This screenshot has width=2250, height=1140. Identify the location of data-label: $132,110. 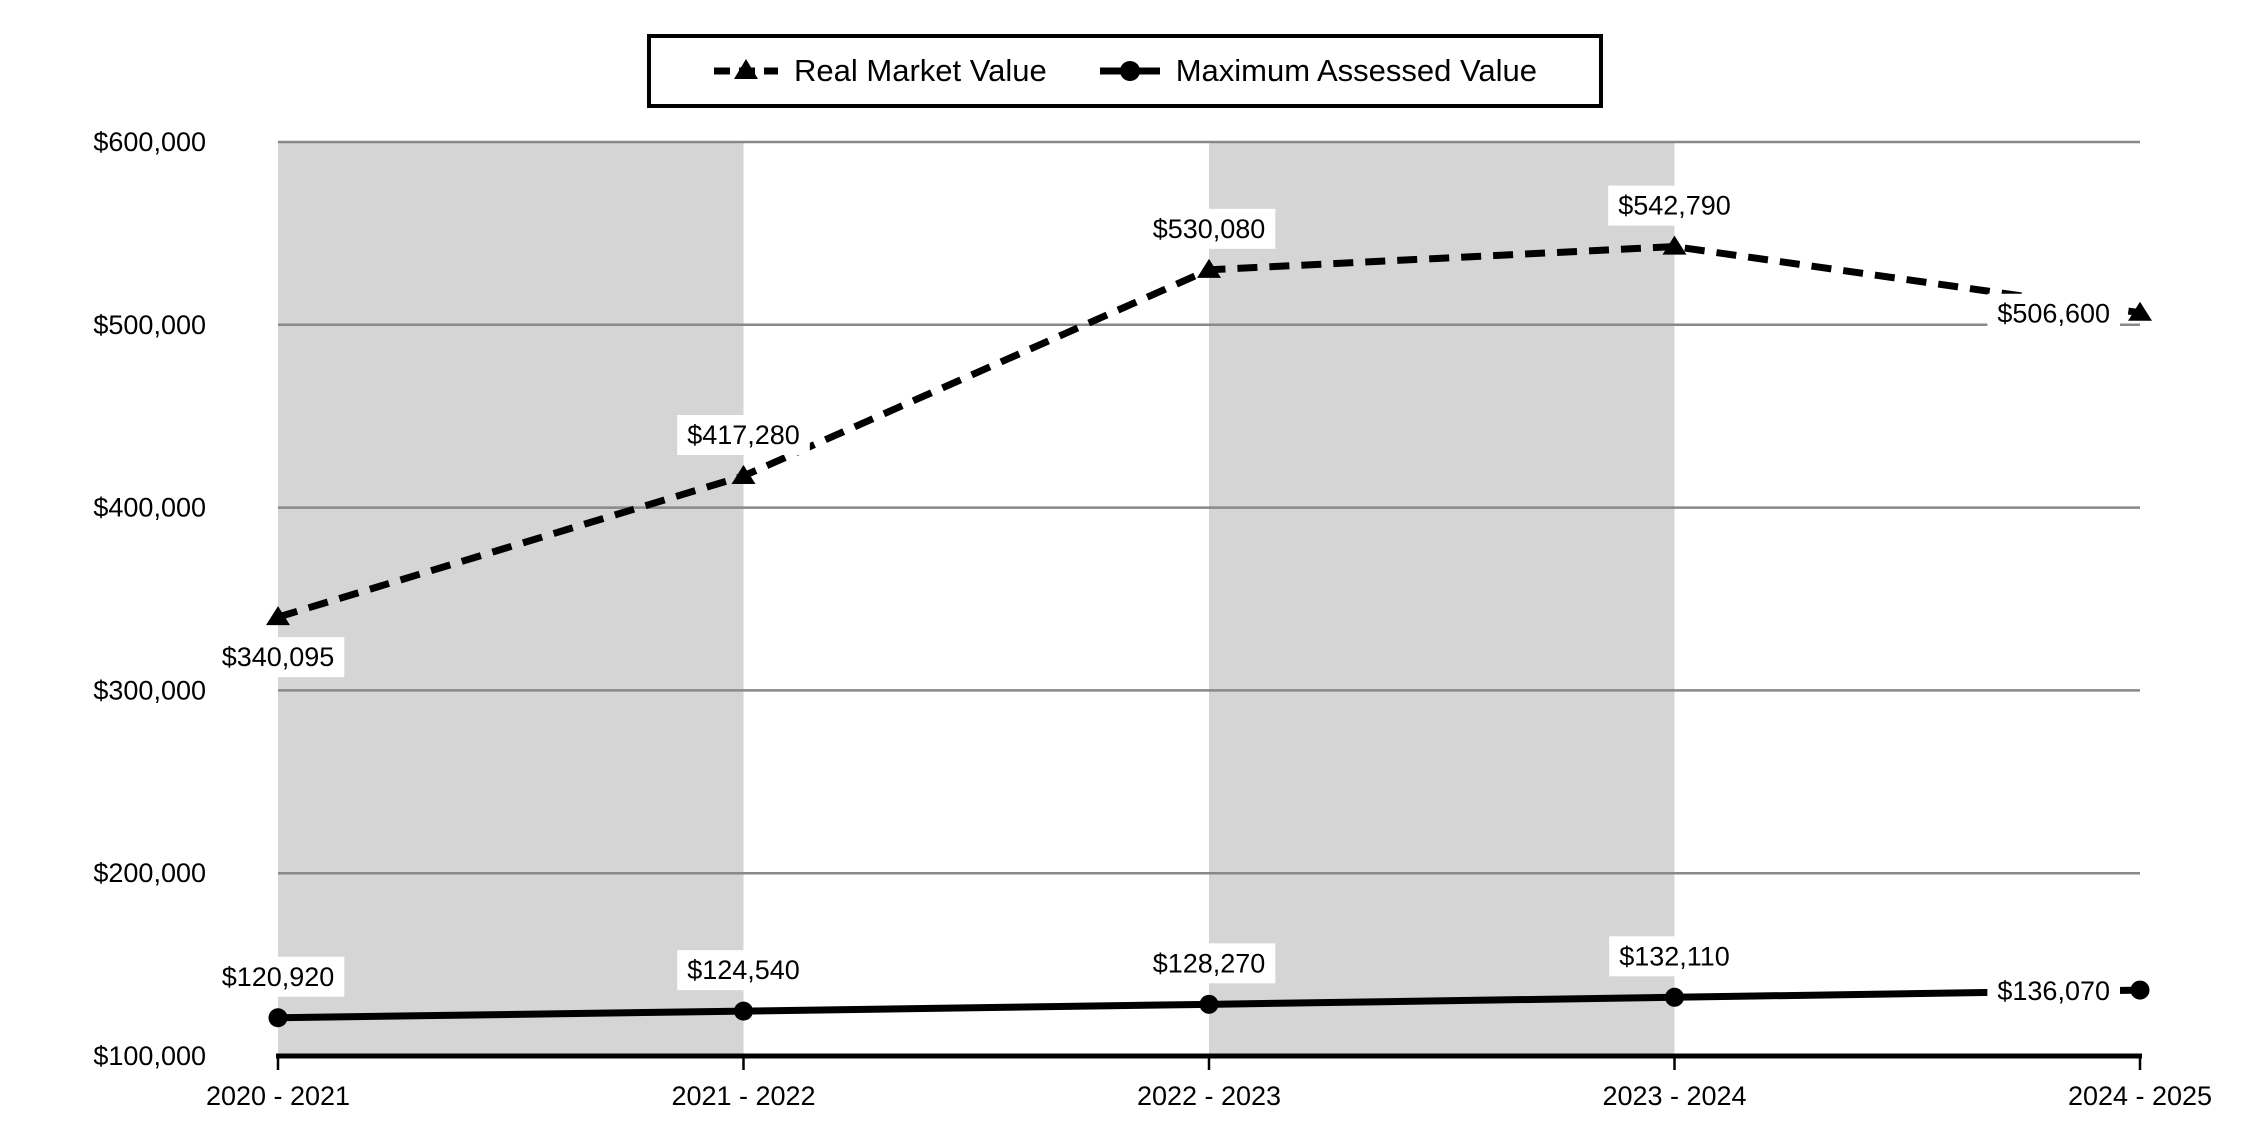
(1674, 956).